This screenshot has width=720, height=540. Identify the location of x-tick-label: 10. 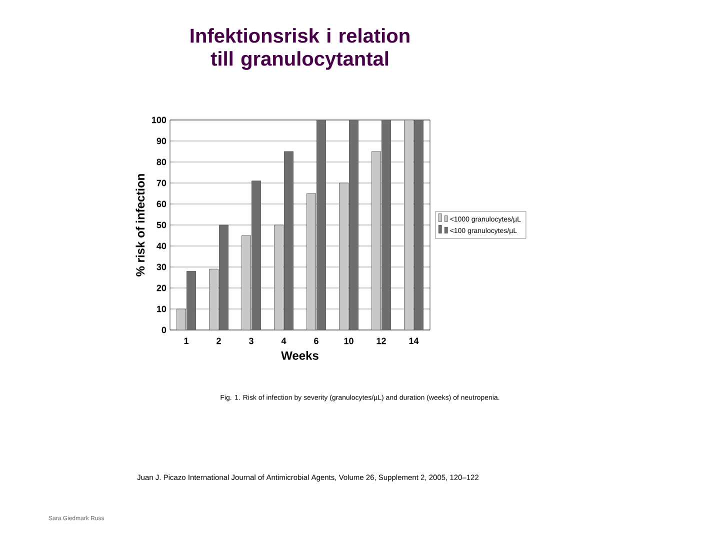
(349, 341).